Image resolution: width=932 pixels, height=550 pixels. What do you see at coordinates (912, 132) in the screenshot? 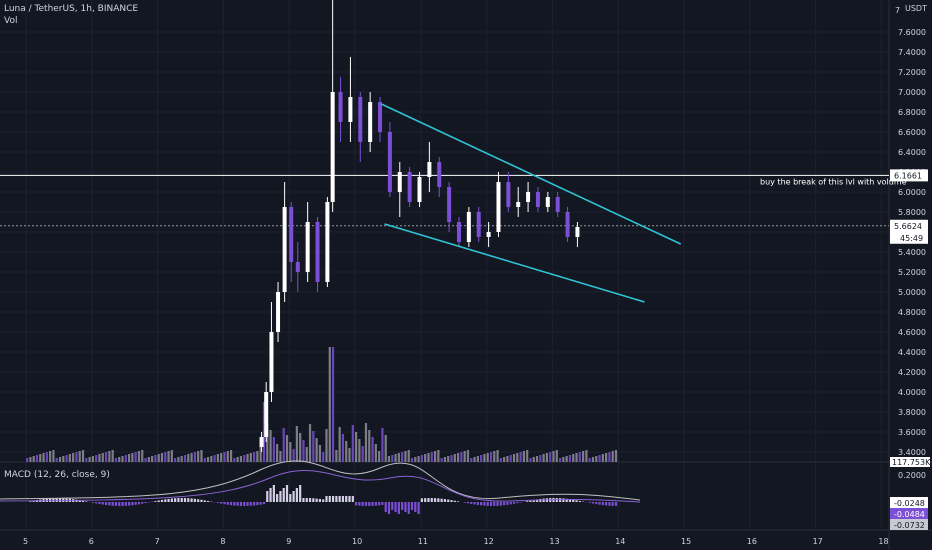
I see `price-axis-tick: 6.6000` at bounding box center [912, 132].